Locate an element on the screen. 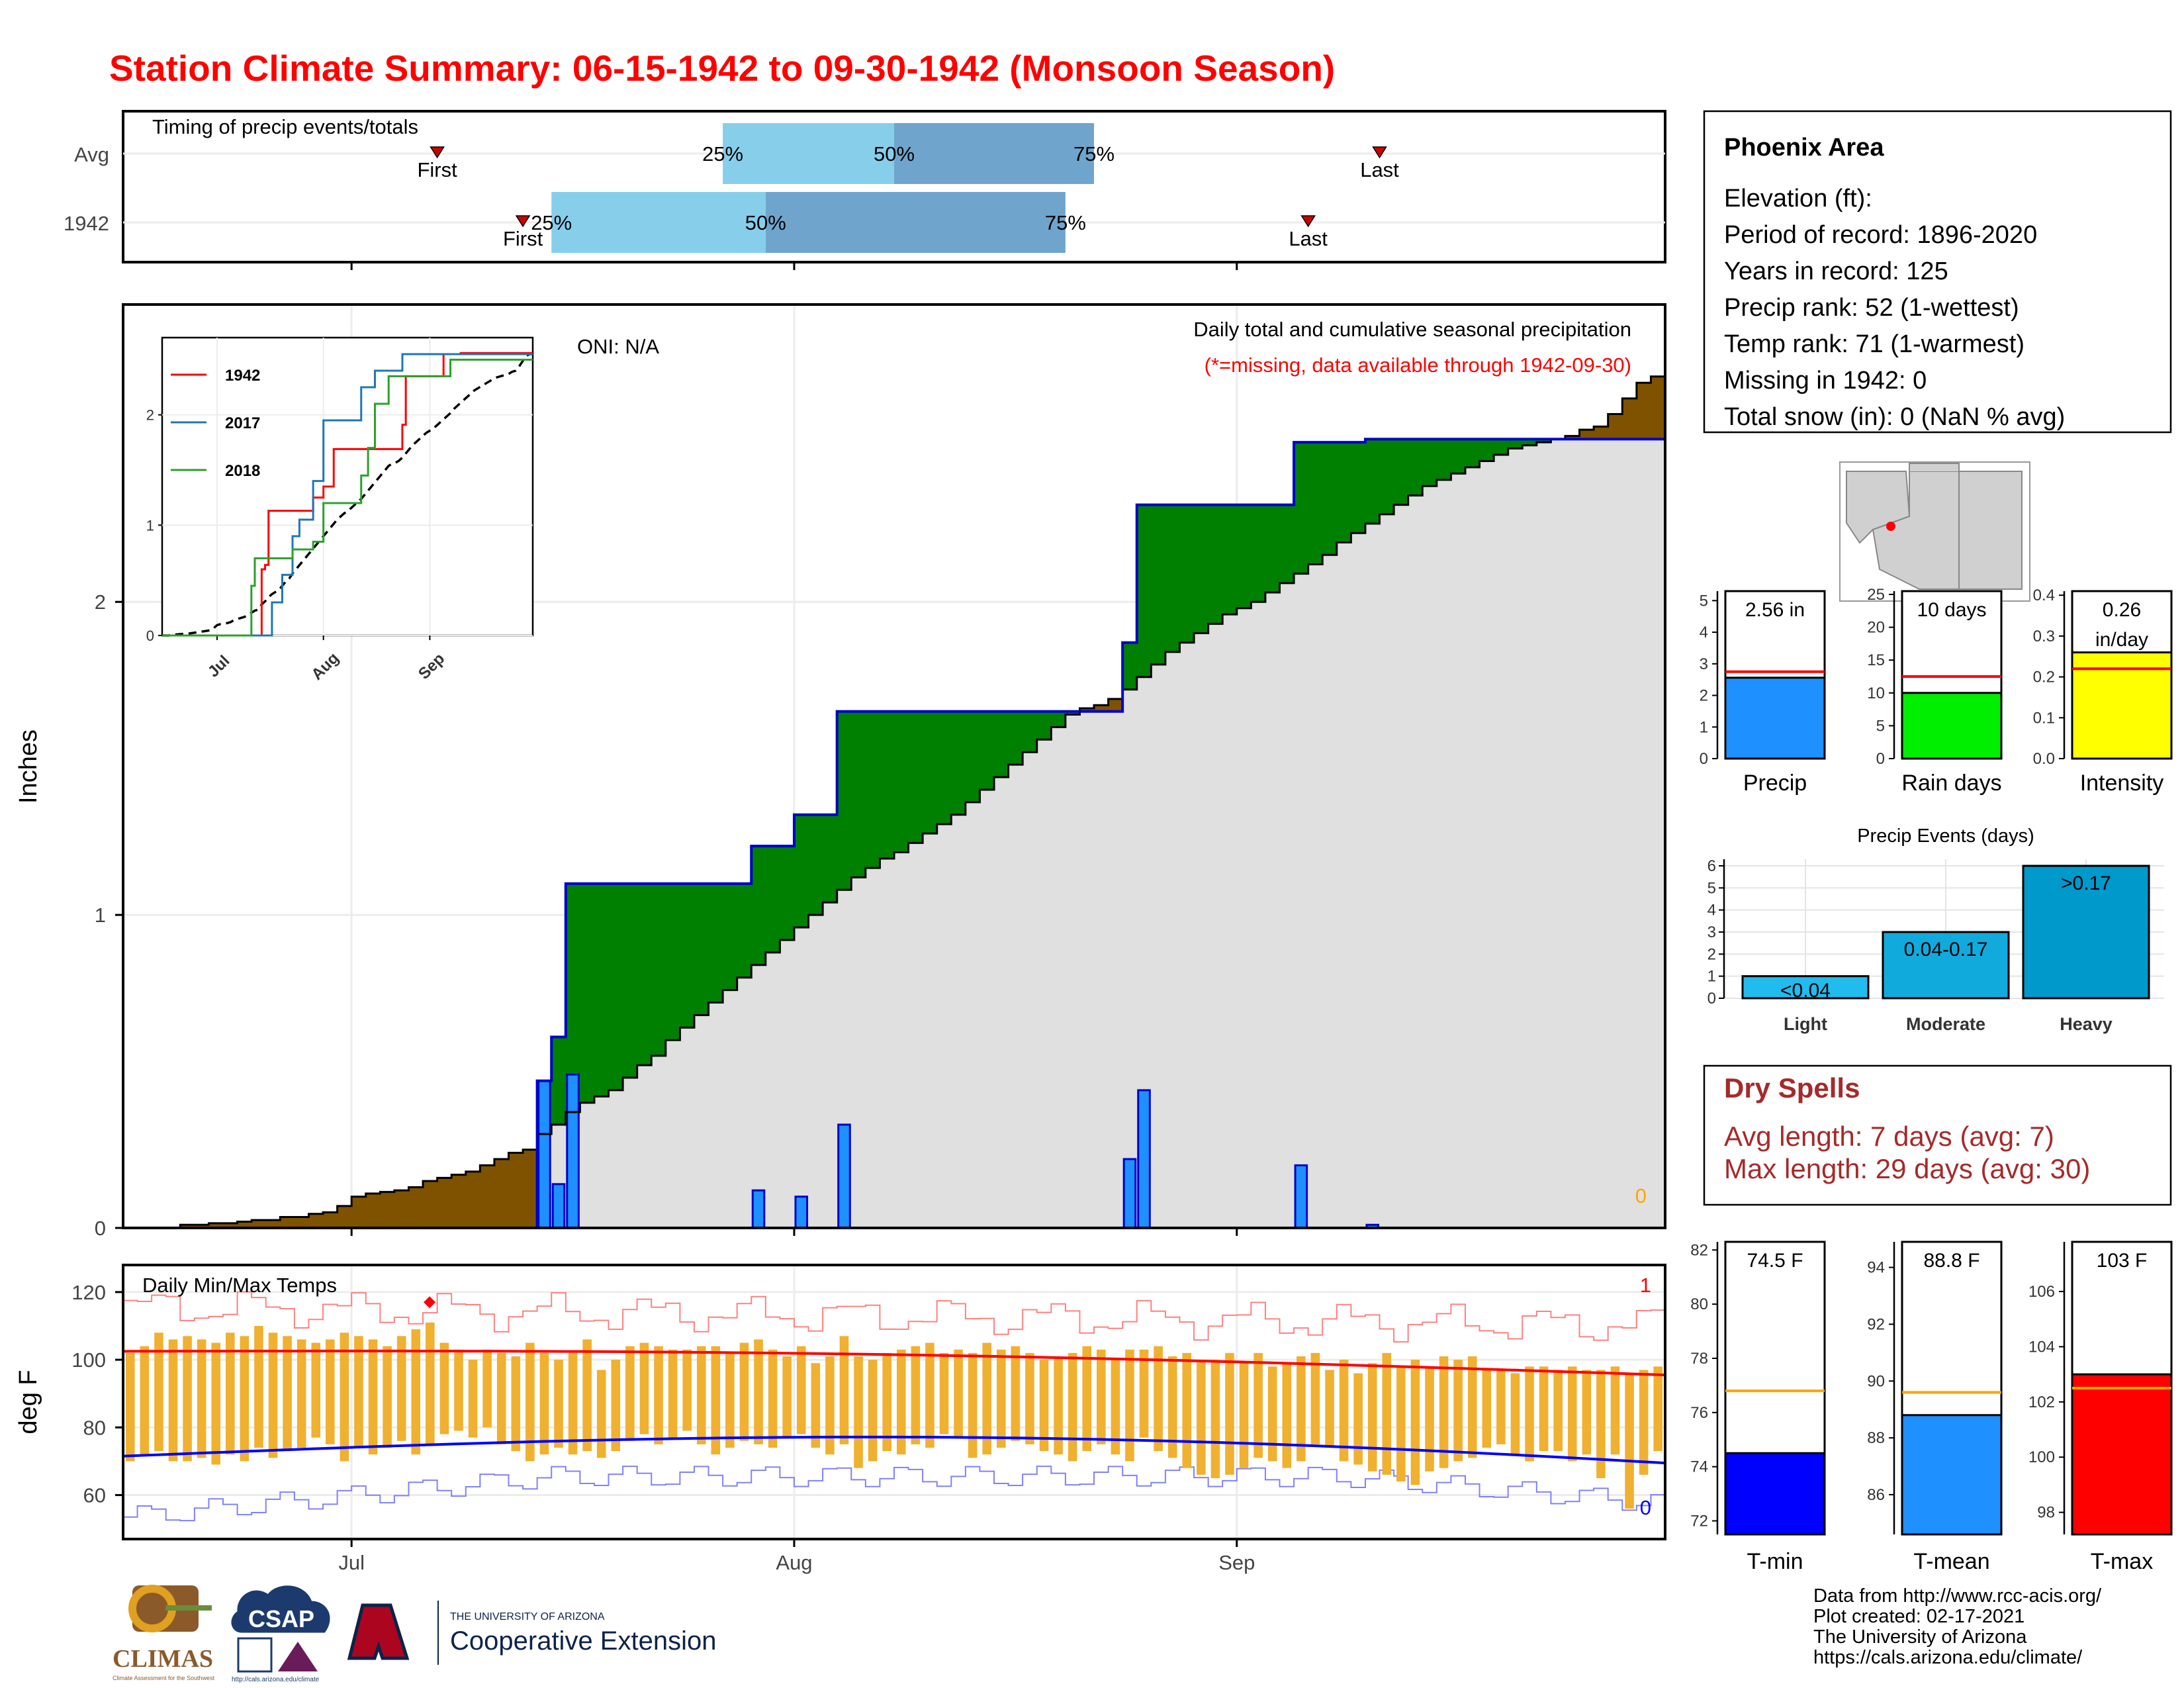 This screenshot has width=2184, height=1688. dry-avg: Avg length: 7 days (avg: 7) is located at coordinates (1889, 1136).